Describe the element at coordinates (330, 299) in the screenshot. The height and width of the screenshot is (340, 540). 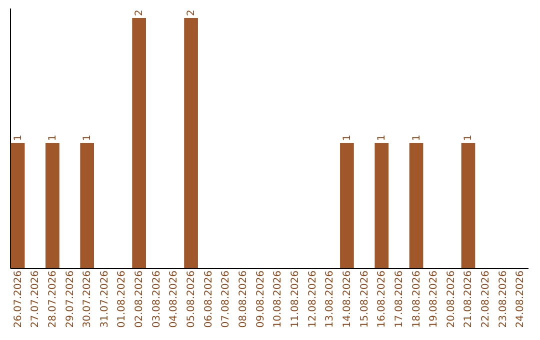
I see `x-tick-label: 13.08.2026` at that location.